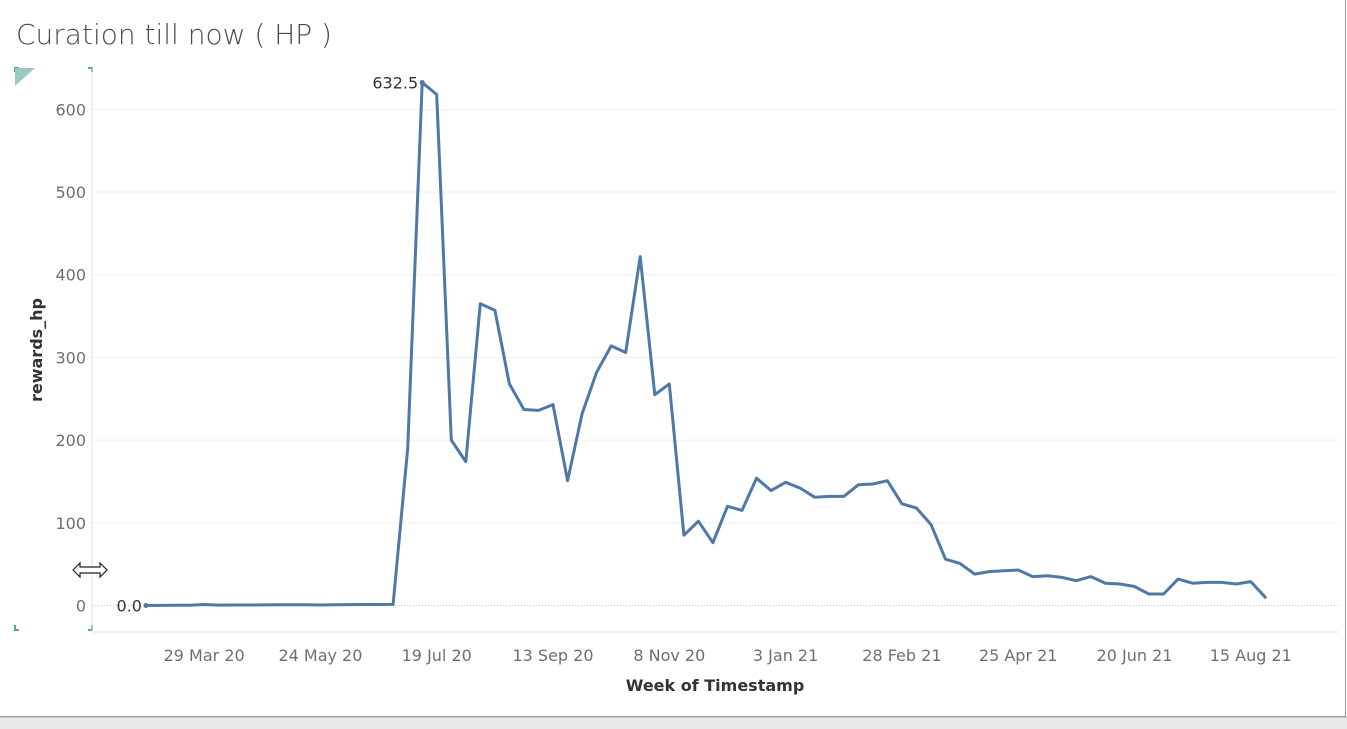 The width and height of the screenshot is (1347, 729). I want to click on y-axis-title: rewards_hp, so click(36, 350).